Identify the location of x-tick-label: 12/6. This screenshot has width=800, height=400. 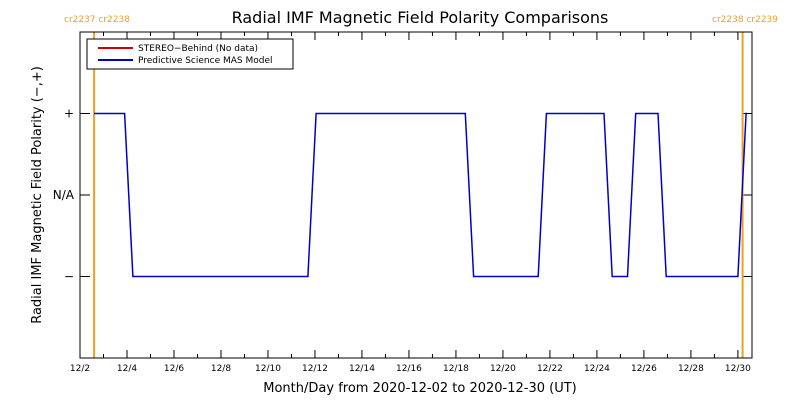
(174, 369).